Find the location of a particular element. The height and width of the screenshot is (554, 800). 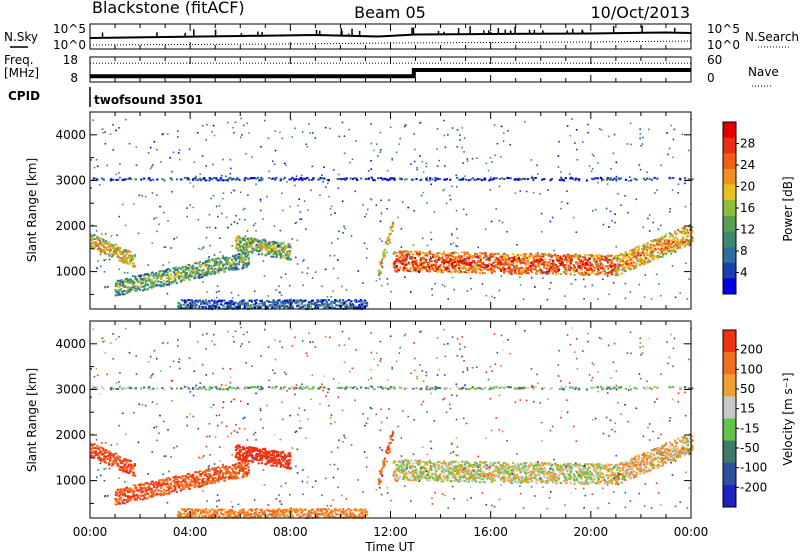

power-colorbar-label: 20 is located at coordinates (747, 187).